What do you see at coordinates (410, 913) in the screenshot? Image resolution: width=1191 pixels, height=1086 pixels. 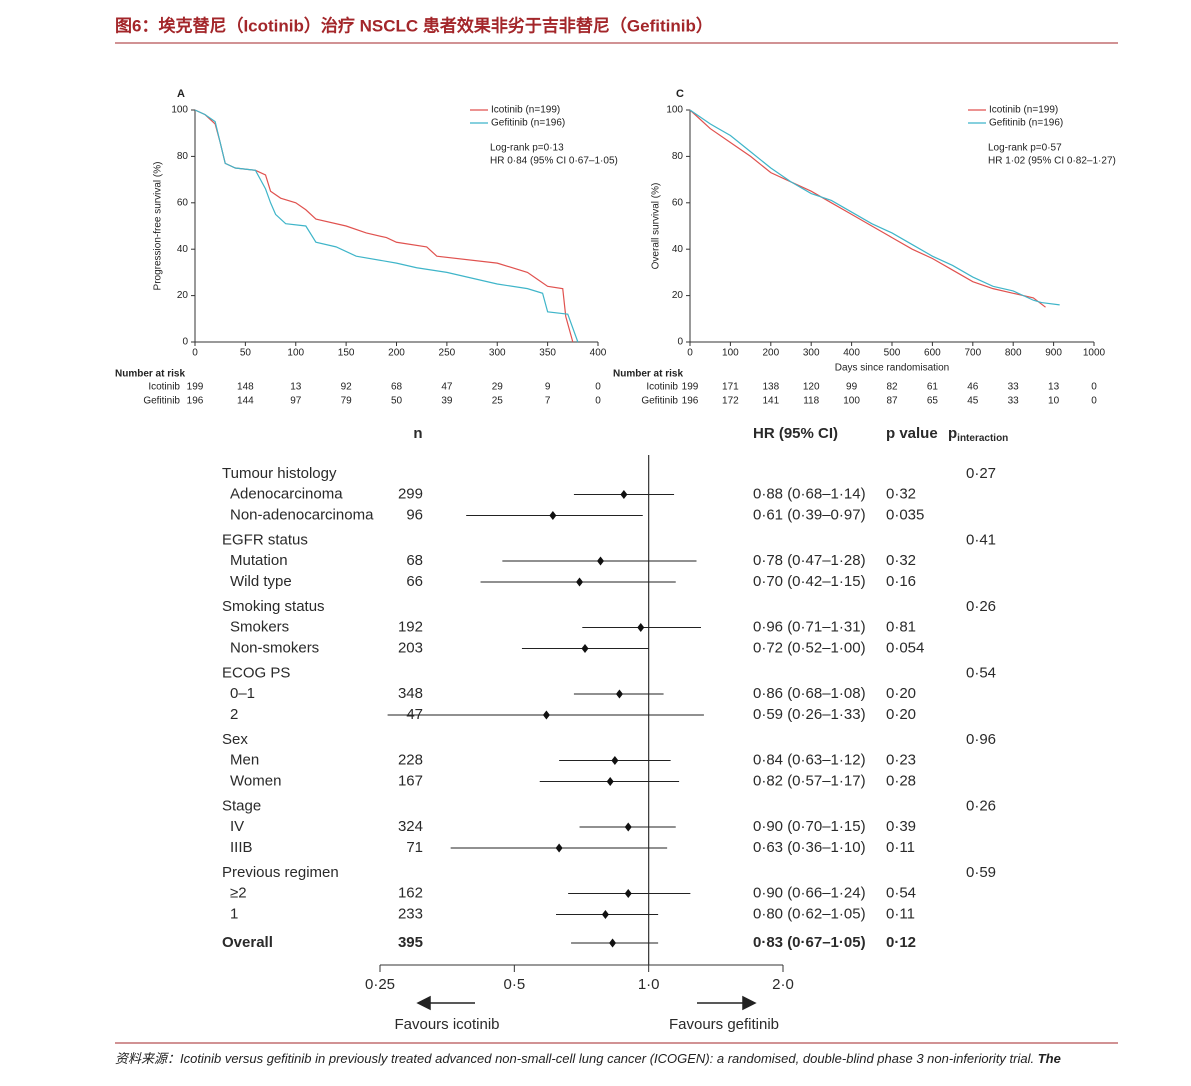 I see `row-n: 233` at bounding box center [410, 913].